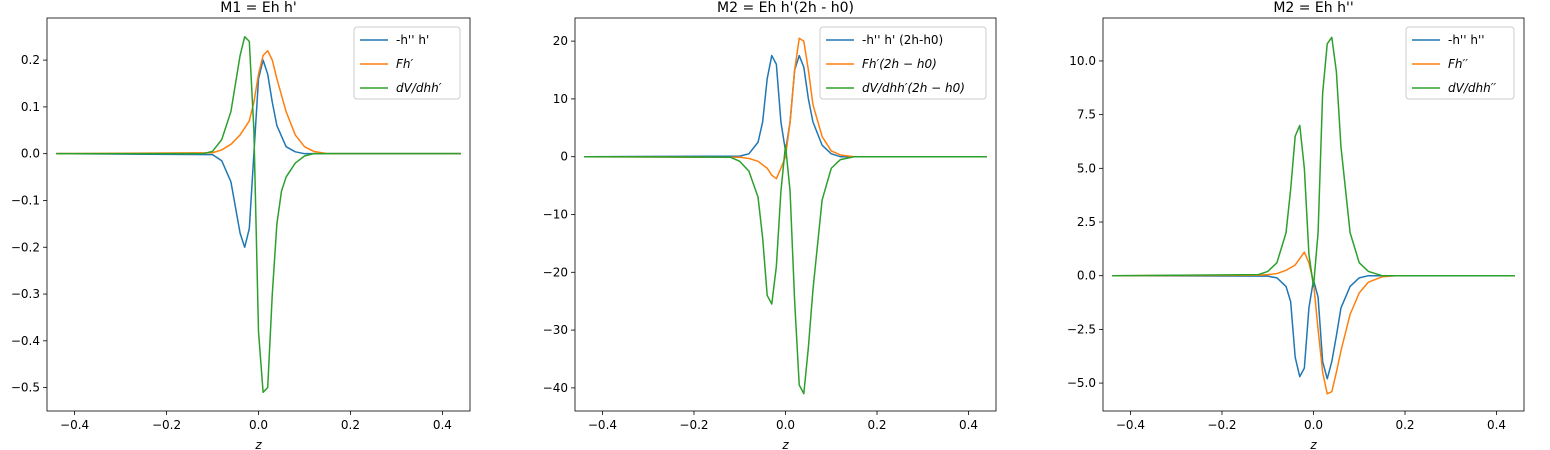  What do you see at coordinates (1313, 8) in the screenshot?
I see `chart-title: M2 = Eh h''` at bounding box center [1313, 8].